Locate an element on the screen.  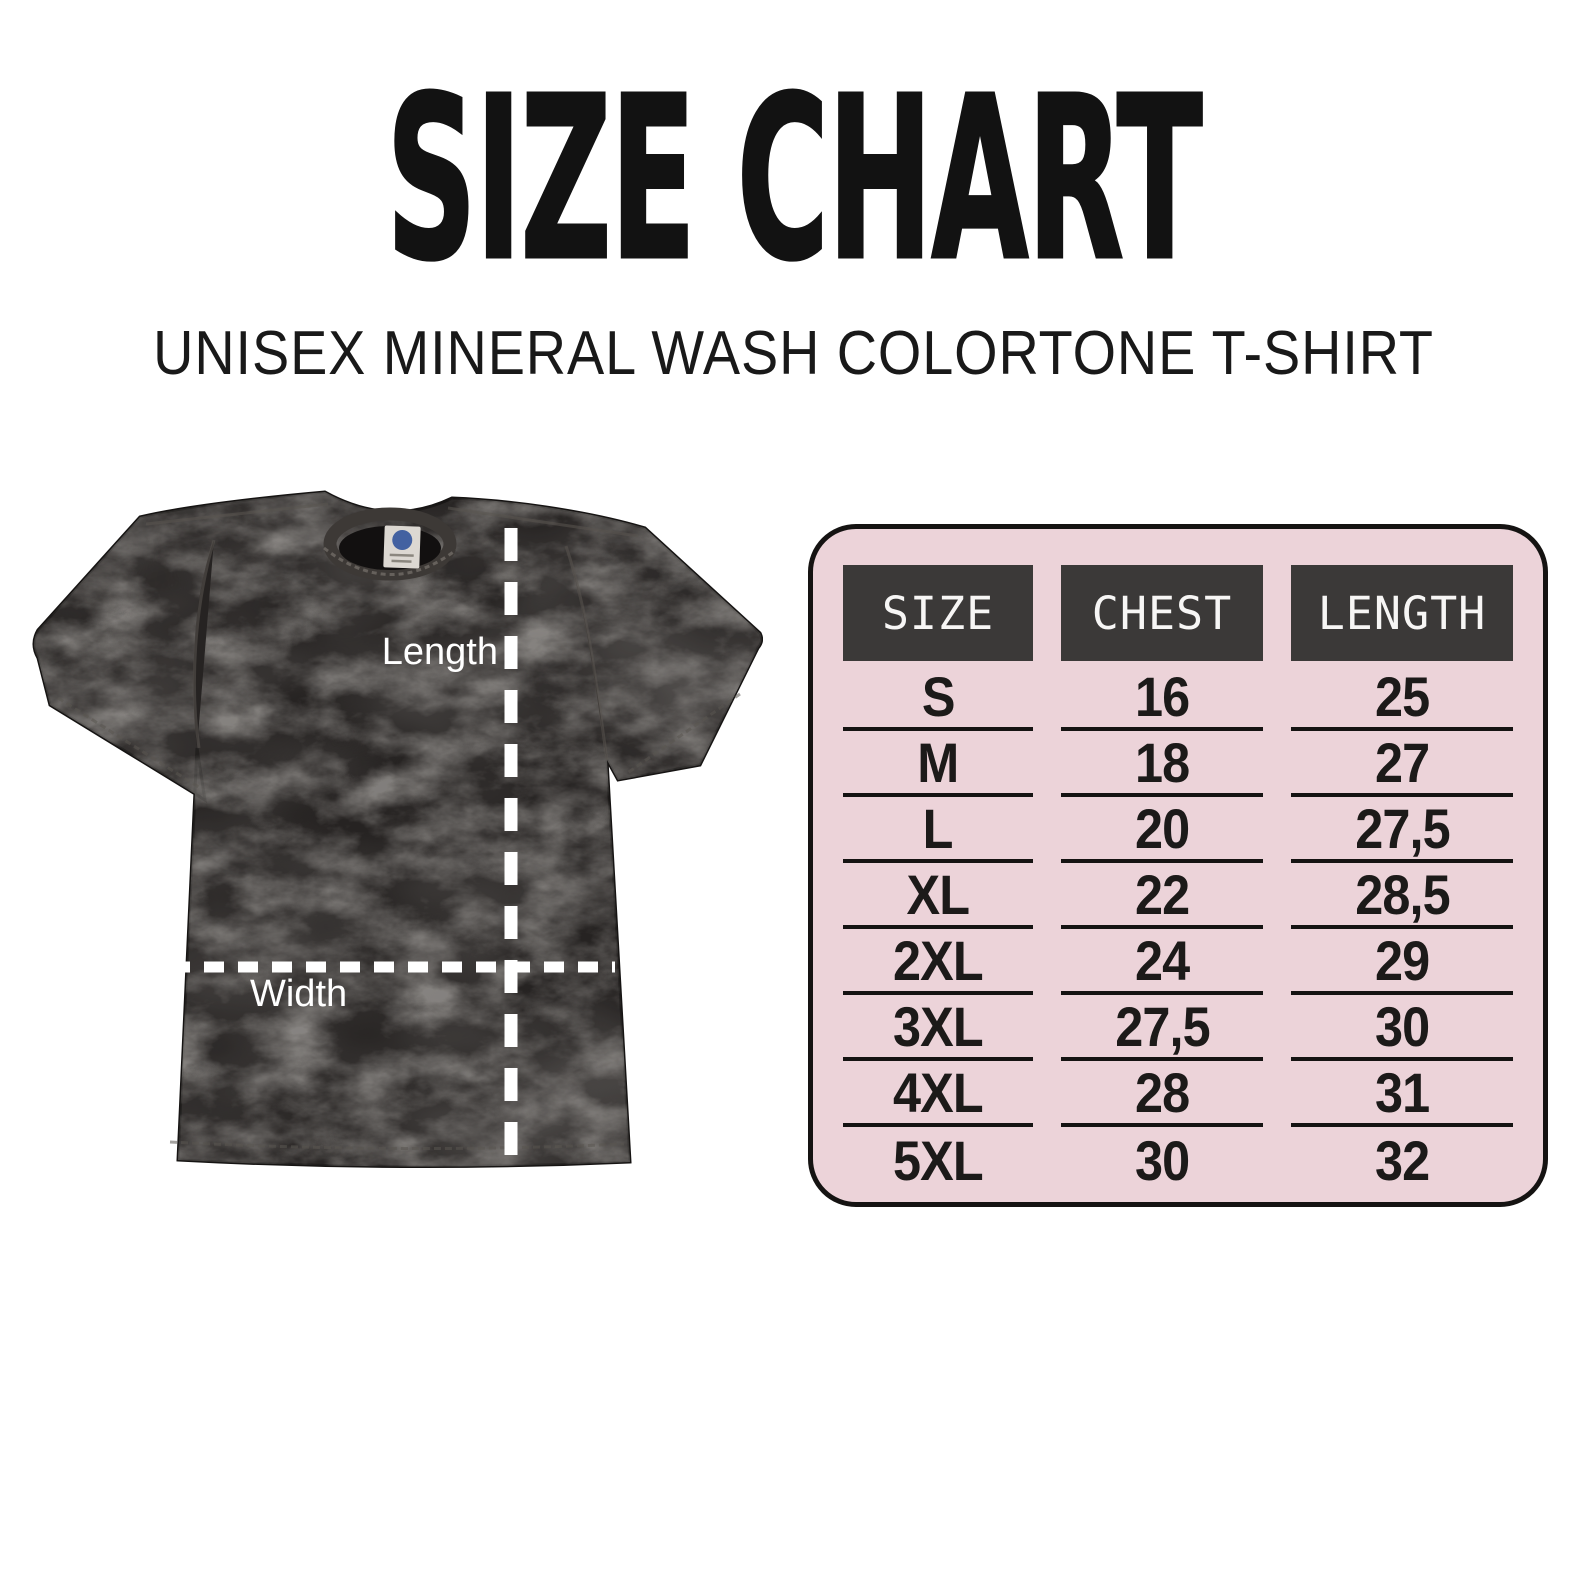
table-row: M 18 27 is located at coordinates (1178, 764).